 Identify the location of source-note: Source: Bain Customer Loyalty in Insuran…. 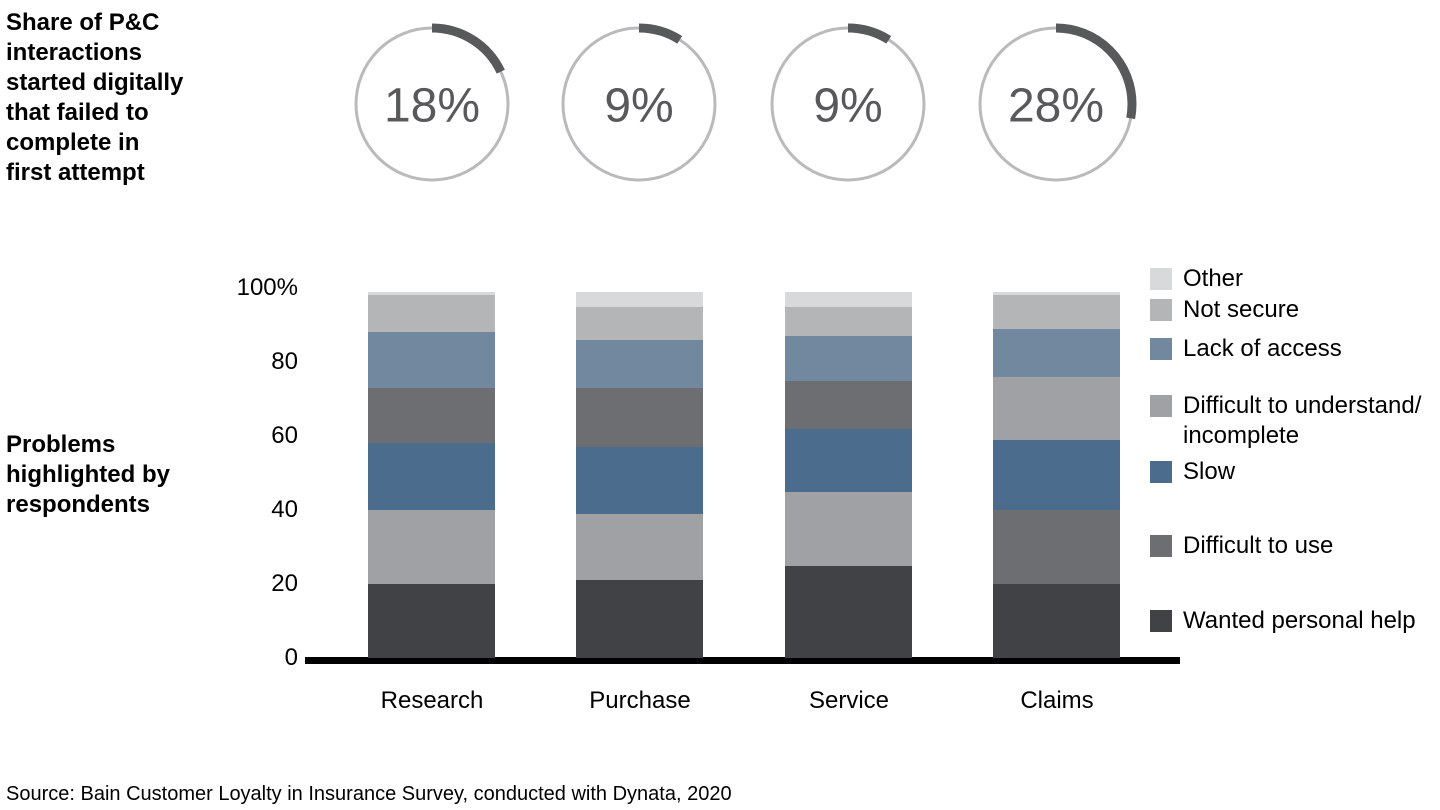
(369, 794).